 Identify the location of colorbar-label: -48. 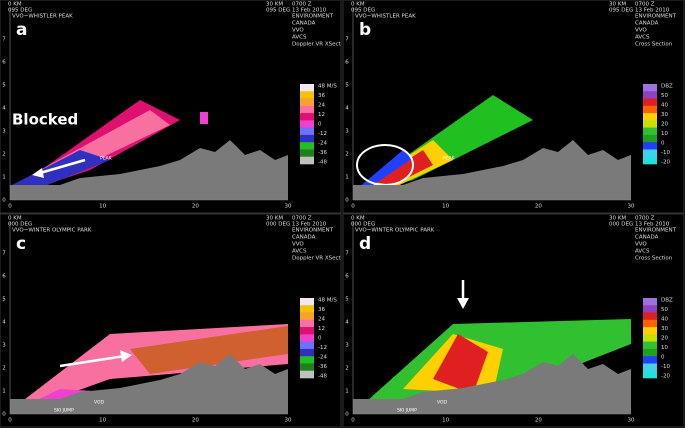
(322, 377).